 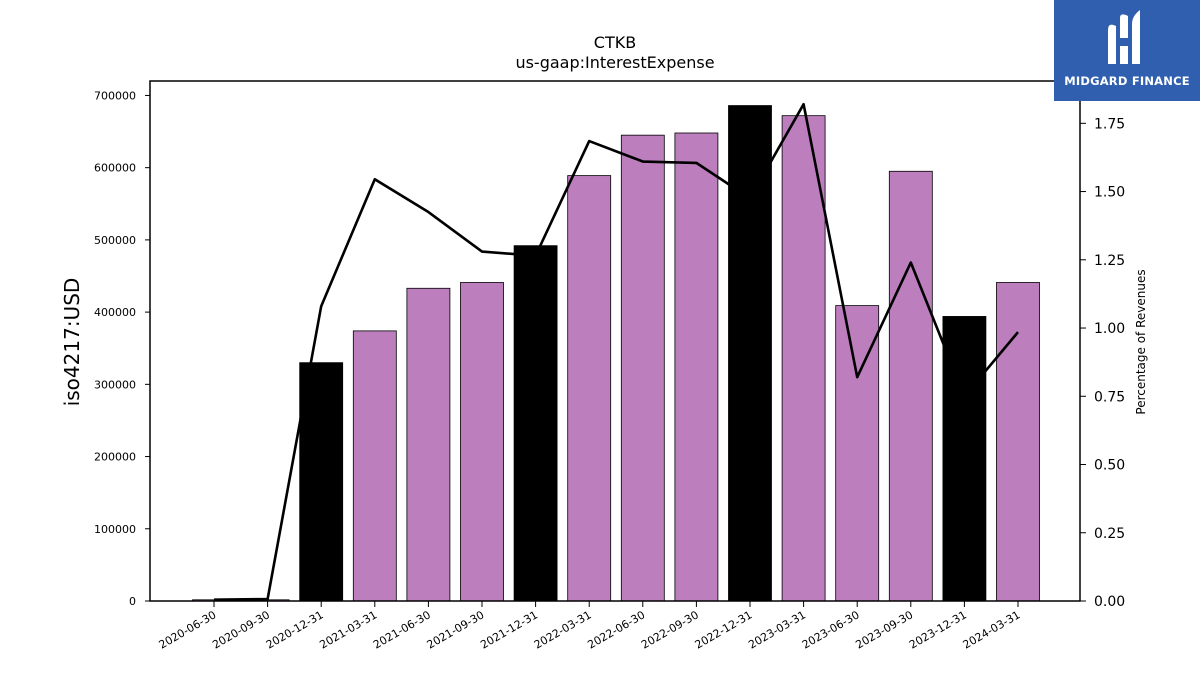 What do you see at coordinates (188, 629) in the screenshot?
I see `x-tick-label: 2020-06-30` at bounding box center [188, 629].